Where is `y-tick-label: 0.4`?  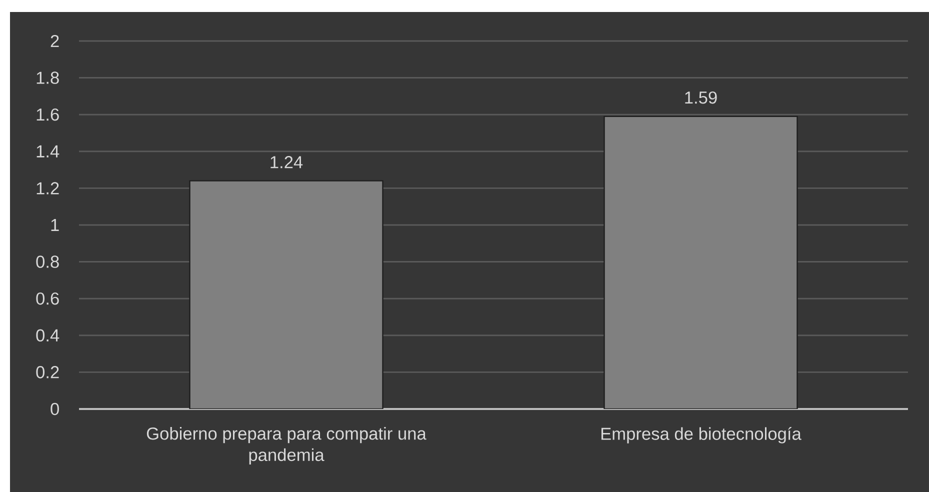 y-tick-label: 0.4 is located at coordinates (48, 335).